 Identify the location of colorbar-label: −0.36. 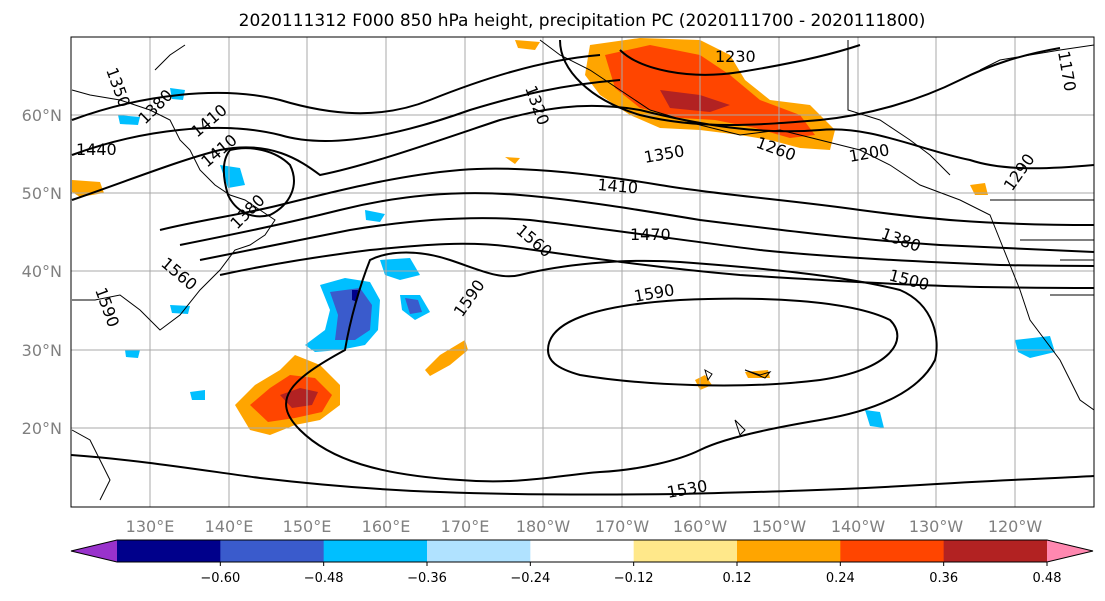
(427, 578).